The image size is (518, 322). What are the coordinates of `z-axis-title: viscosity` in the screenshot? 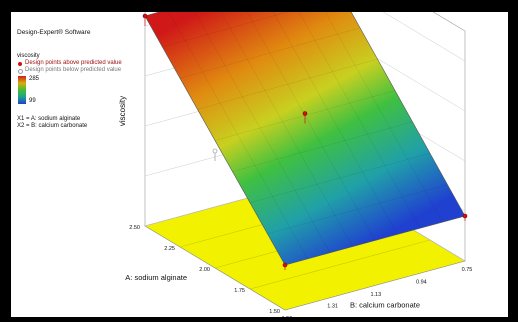 It's located at (122, 111).